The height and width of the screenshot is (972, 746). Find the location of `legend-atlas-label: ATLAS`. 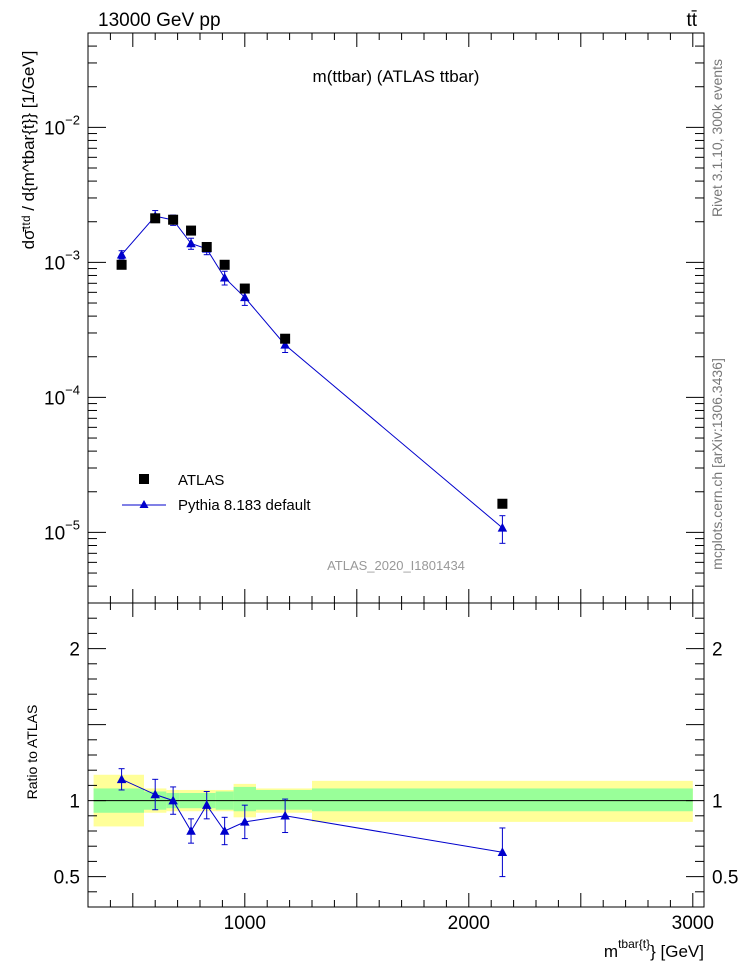

legend-atlas-label: ATLAS is located at coordinates (201, 480).